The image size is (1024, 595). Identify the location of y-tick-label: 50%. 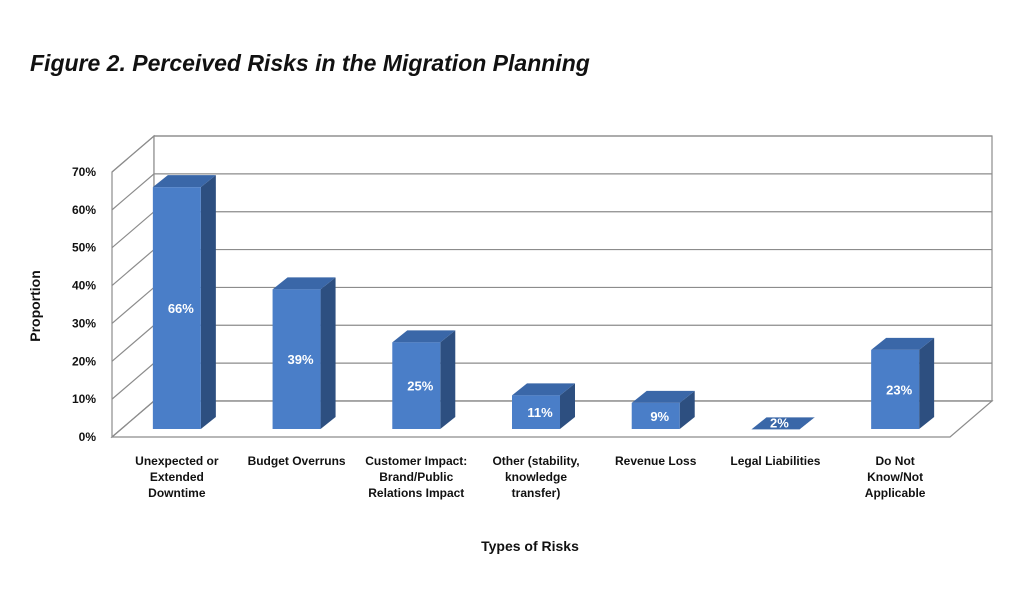
(84, 248).